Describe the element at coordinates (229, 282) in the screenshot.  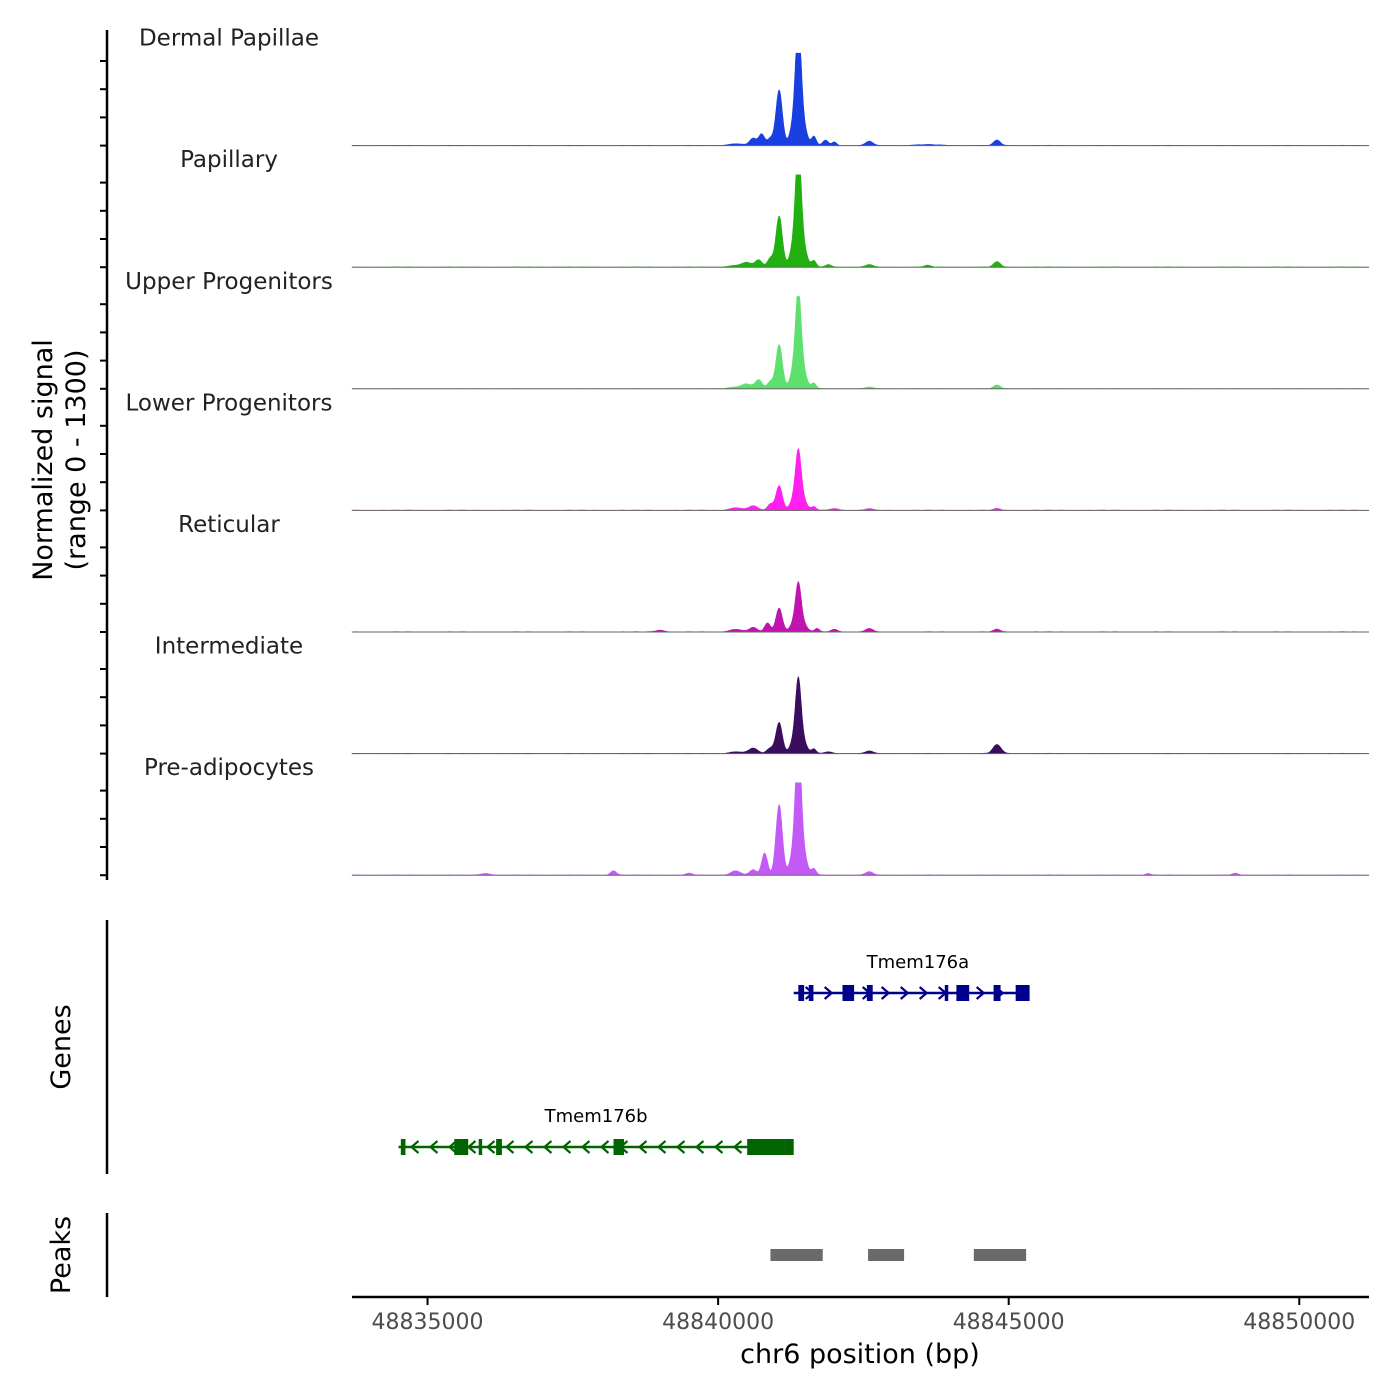
I see `track-label-upper-progenitors: Upper Progenitors` at that location.